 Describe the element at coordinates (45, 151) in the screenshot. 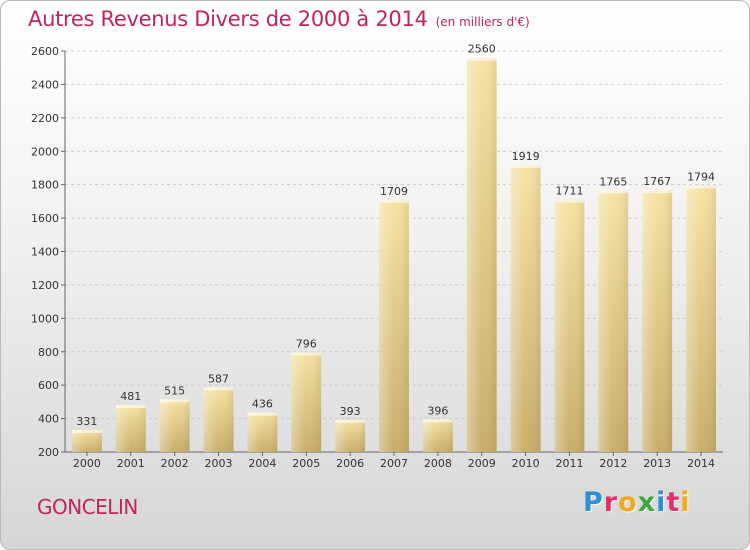

I see `y-tick-label: 2000` at that location.